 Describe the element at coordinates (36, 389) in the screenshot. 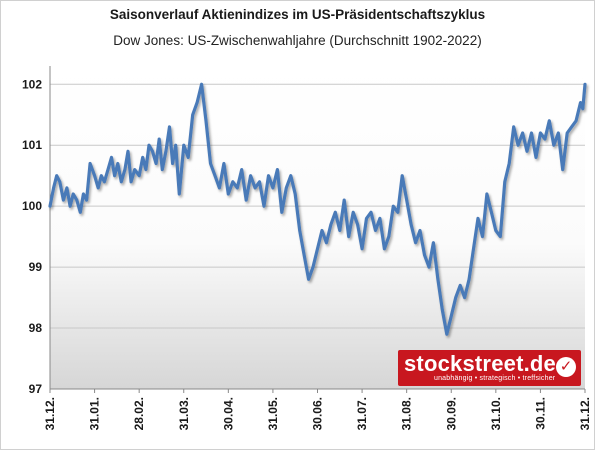

I see `y-tick-label: 97` at that location.